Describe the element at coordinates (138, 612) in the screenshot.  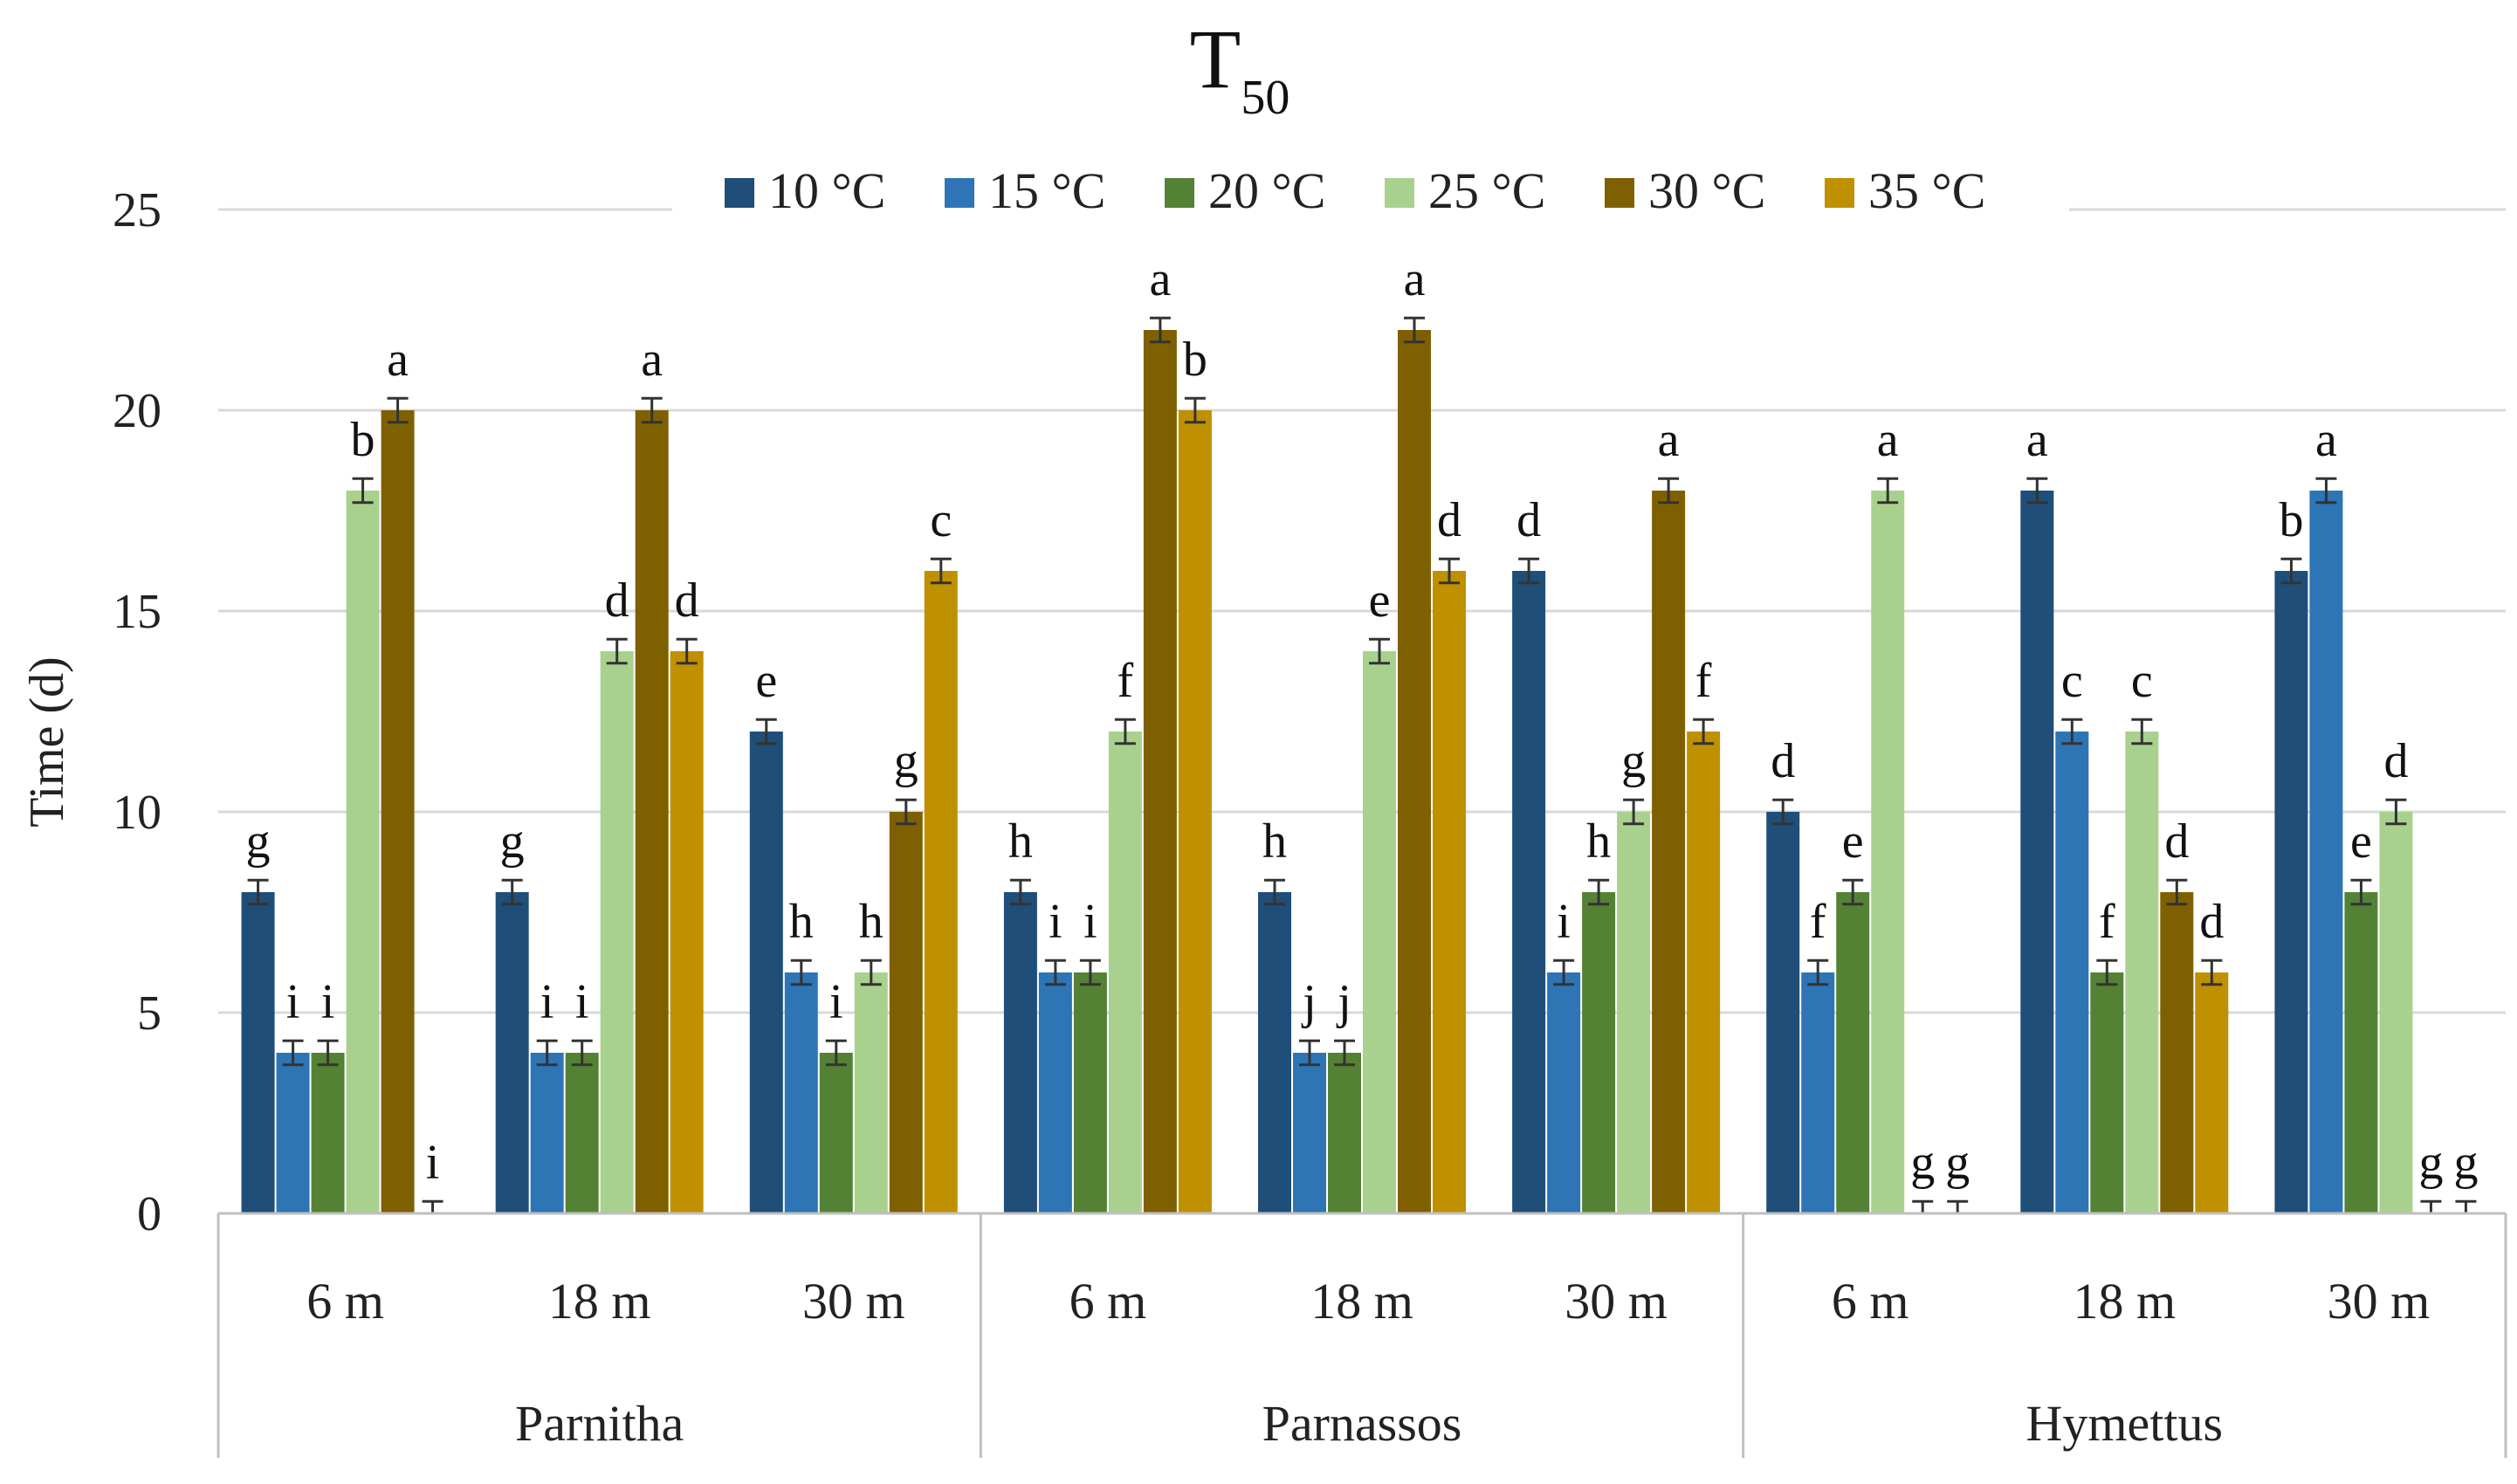
I see `y-tick-label: 15` at that location.